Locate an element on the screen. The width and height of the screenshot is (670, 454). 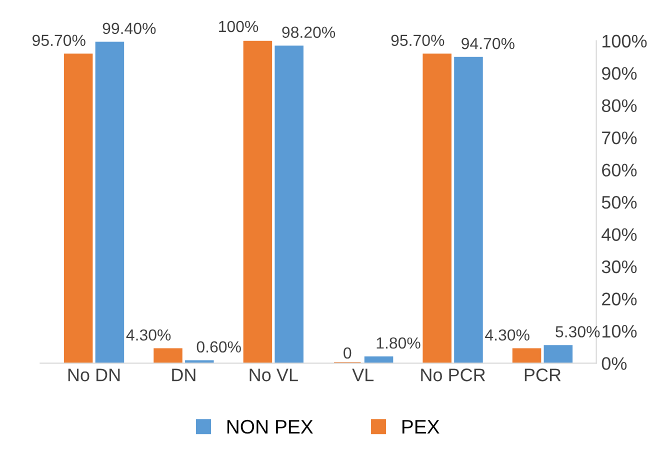
data-label: 0.60% is located at coordinates (218, 347).